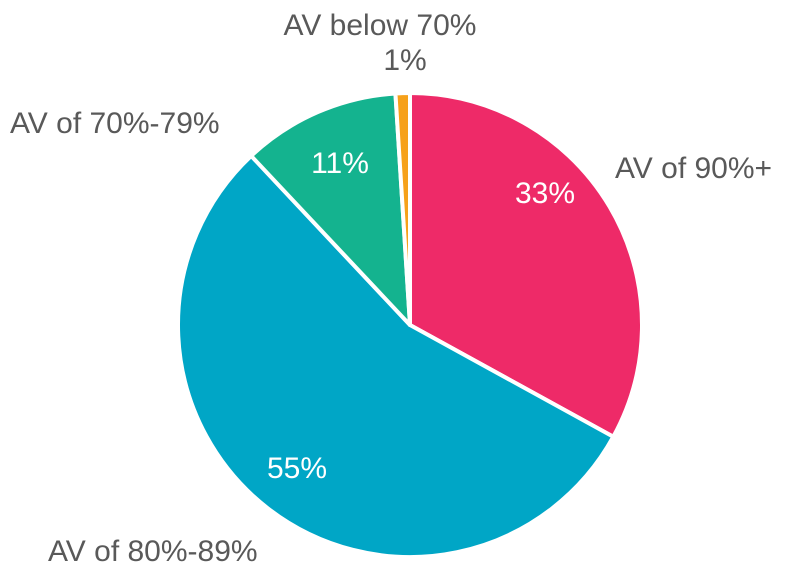  I want to click on value-label: 11%, so click(340, 163).